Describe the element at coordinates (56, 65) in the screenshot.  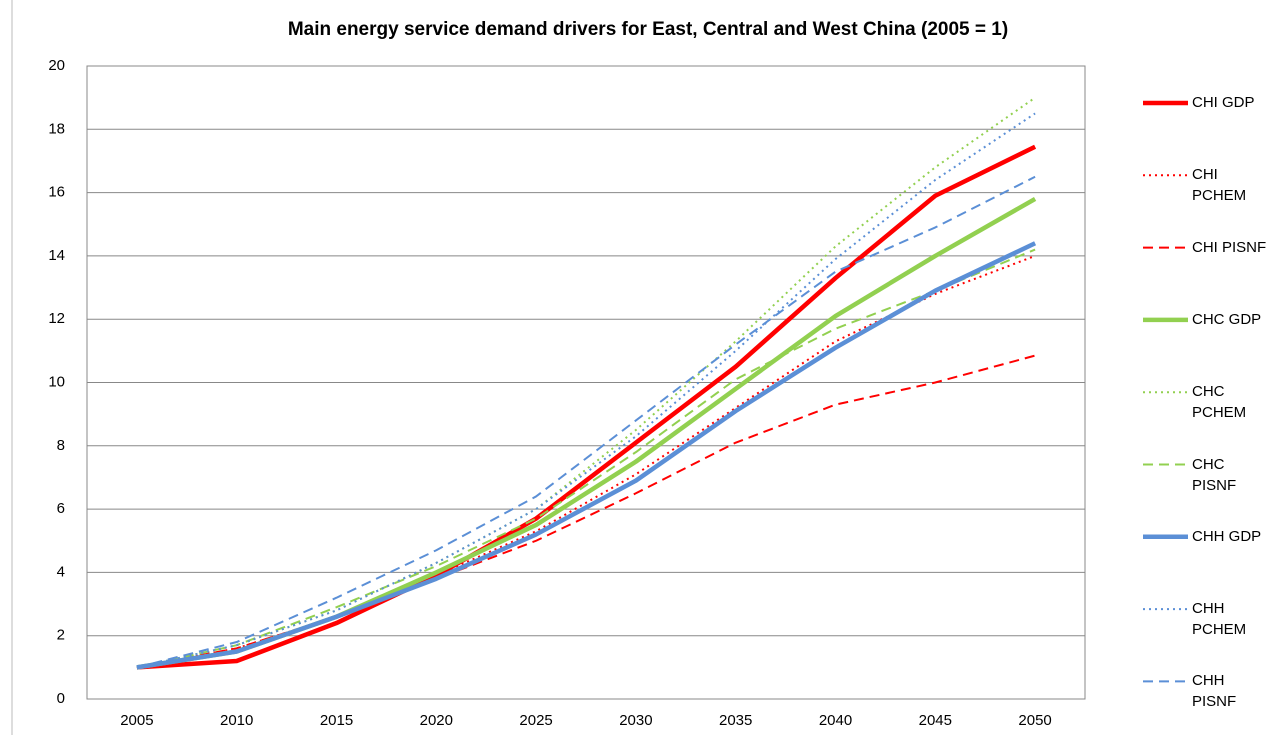
I see `y-tick-label: 20` at that location.